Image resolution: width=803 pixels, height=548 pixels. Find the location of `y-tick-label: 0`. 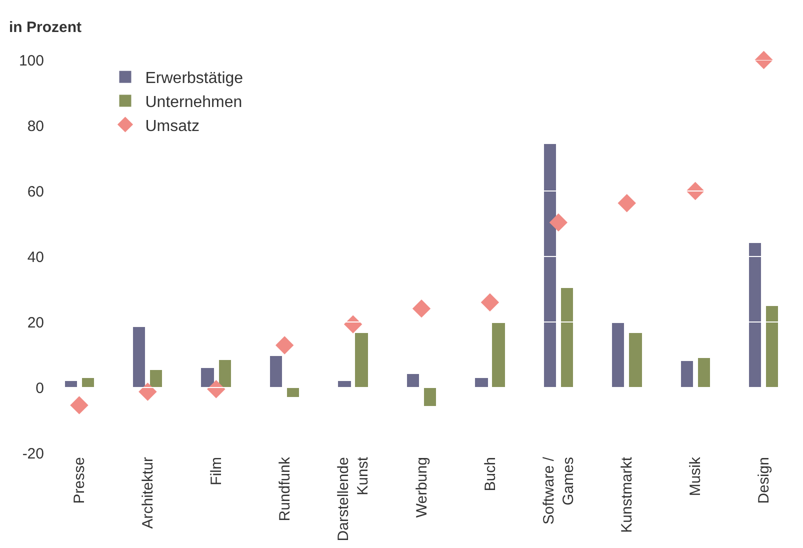

y-tick-label: 0 is located at coordinates (40, 388).